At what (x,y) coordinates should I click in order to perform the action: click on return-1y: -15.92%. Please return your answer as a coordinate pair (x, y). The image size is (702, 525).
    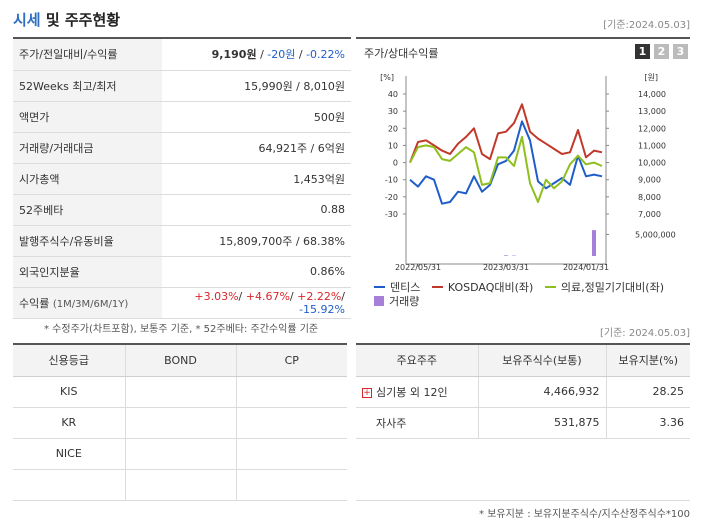
    Looking at the image, I should click on (322, 309).